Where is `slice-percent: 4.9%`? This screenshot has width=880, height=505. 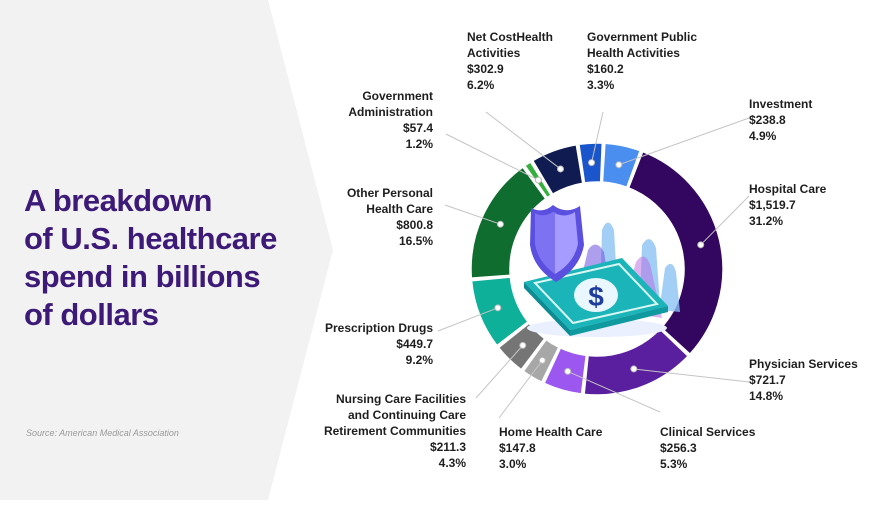 slice-percent: 4.9% is located at coordinates (763, 136).